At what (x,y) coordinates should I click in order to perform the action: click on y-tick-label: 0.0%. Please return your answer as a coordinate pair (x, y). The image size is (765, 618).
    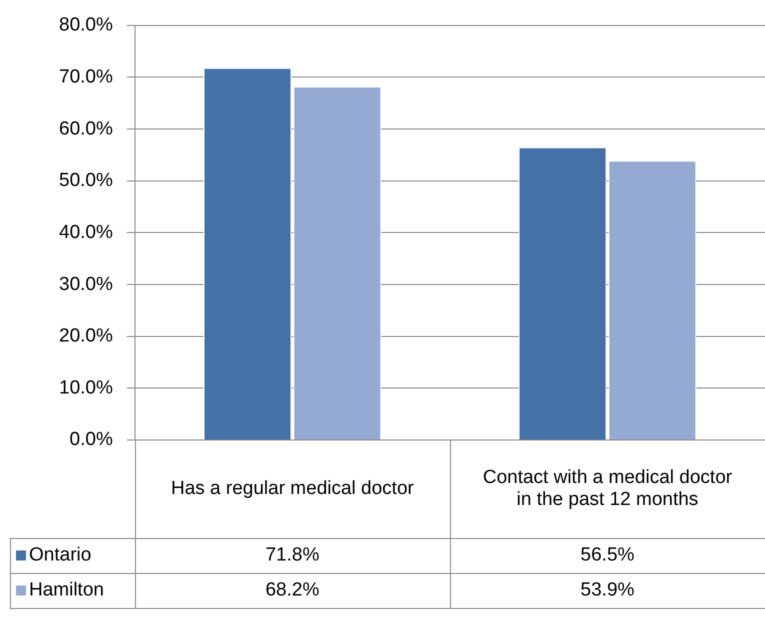
    Looking at the image, I should click on (91, 439).